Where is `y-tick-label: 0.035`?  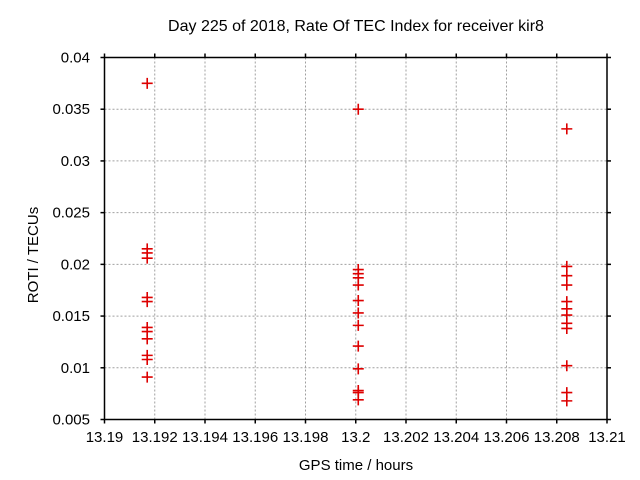 y-tick-label: 0.035 is located at coordinates (71, 109).